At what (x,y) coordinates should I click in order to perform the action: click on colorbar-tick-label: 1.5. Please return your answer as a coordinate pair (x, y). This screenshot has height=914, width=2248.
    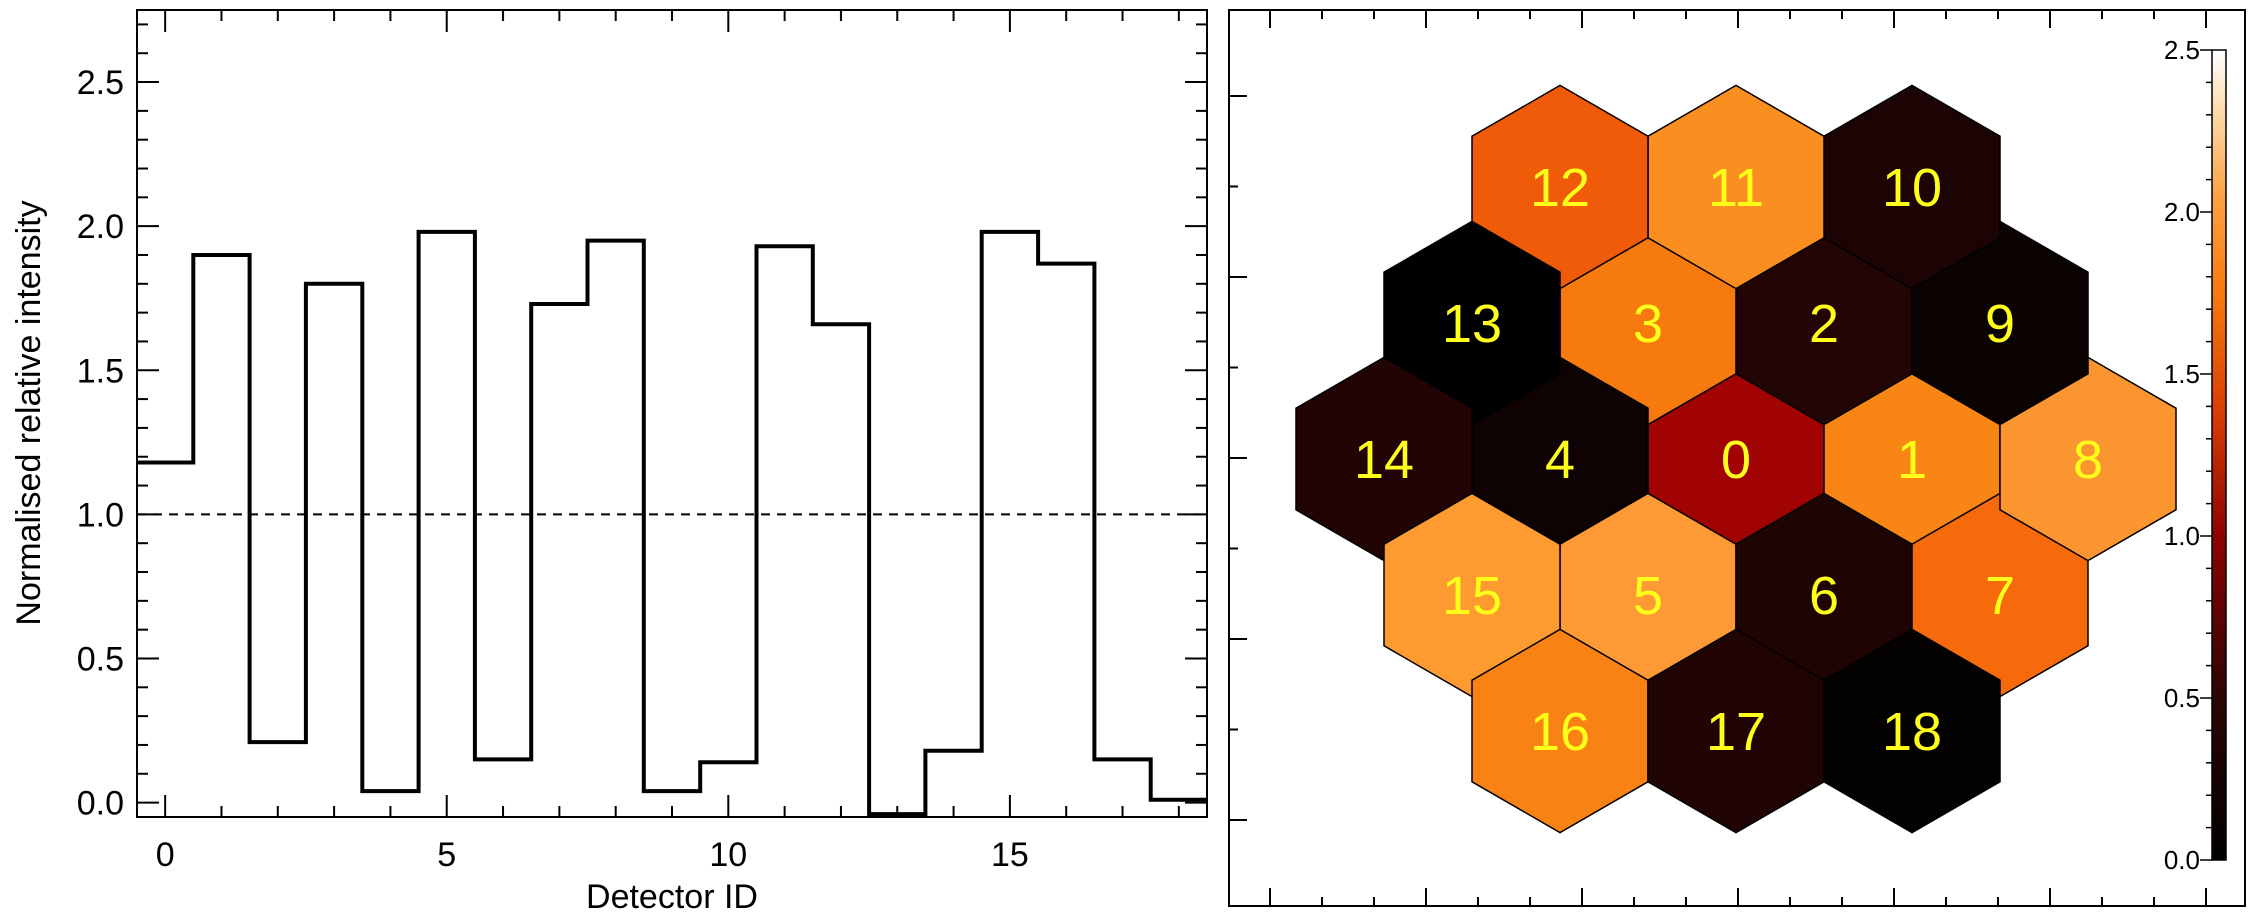
    Looking at the image, I should click on (2182, 374).